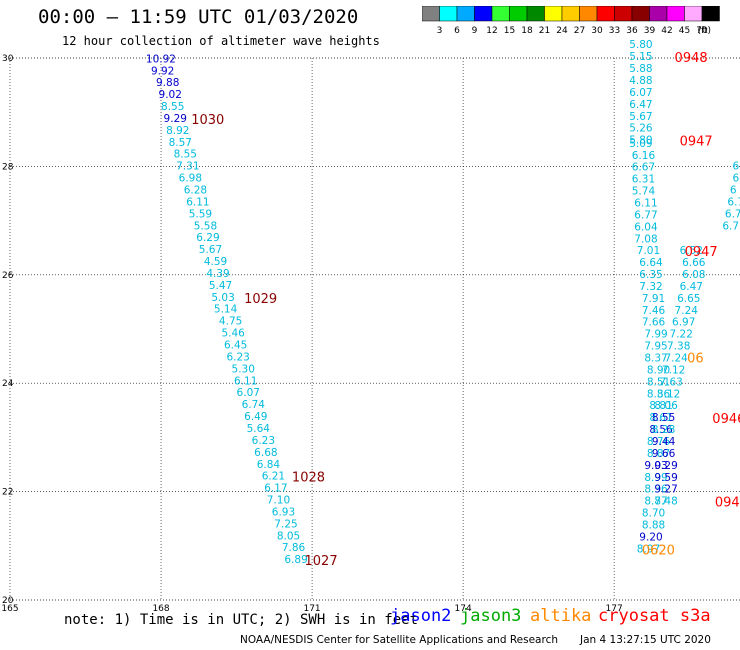  I want to click on wave-height-value: 5.15, so click(640, 57).